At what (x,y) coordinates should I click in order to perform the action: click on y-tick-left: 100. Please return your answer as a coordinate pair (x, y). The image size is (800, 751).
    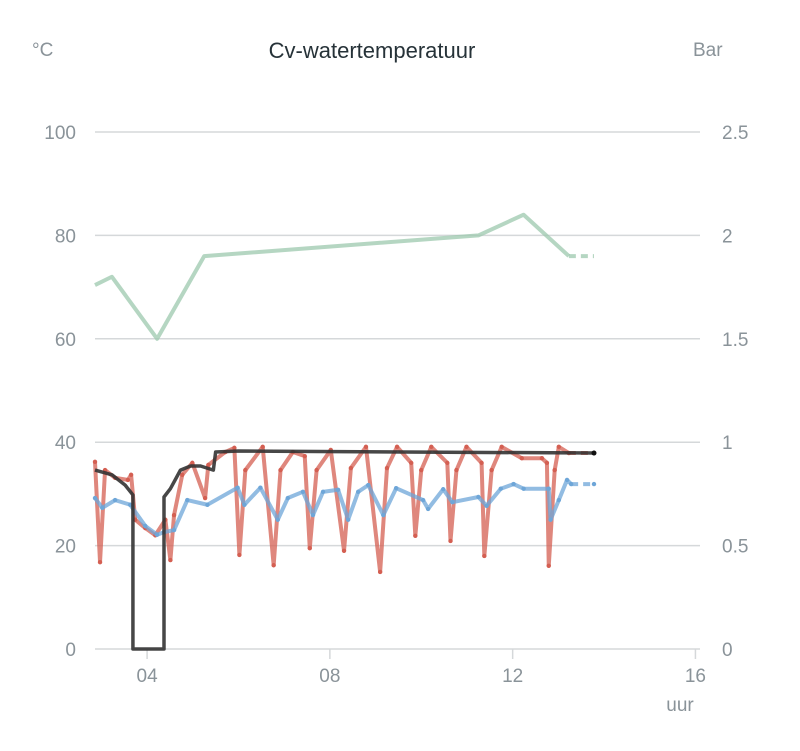
    Looking at the image, I should click on (60, 133).